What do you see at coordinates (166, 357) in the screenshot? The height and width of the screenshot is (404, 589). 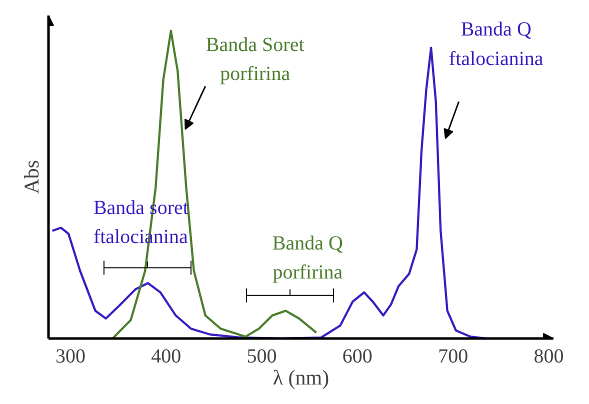 I see `x-tick-label: 400` at bounding box center [166, 357].